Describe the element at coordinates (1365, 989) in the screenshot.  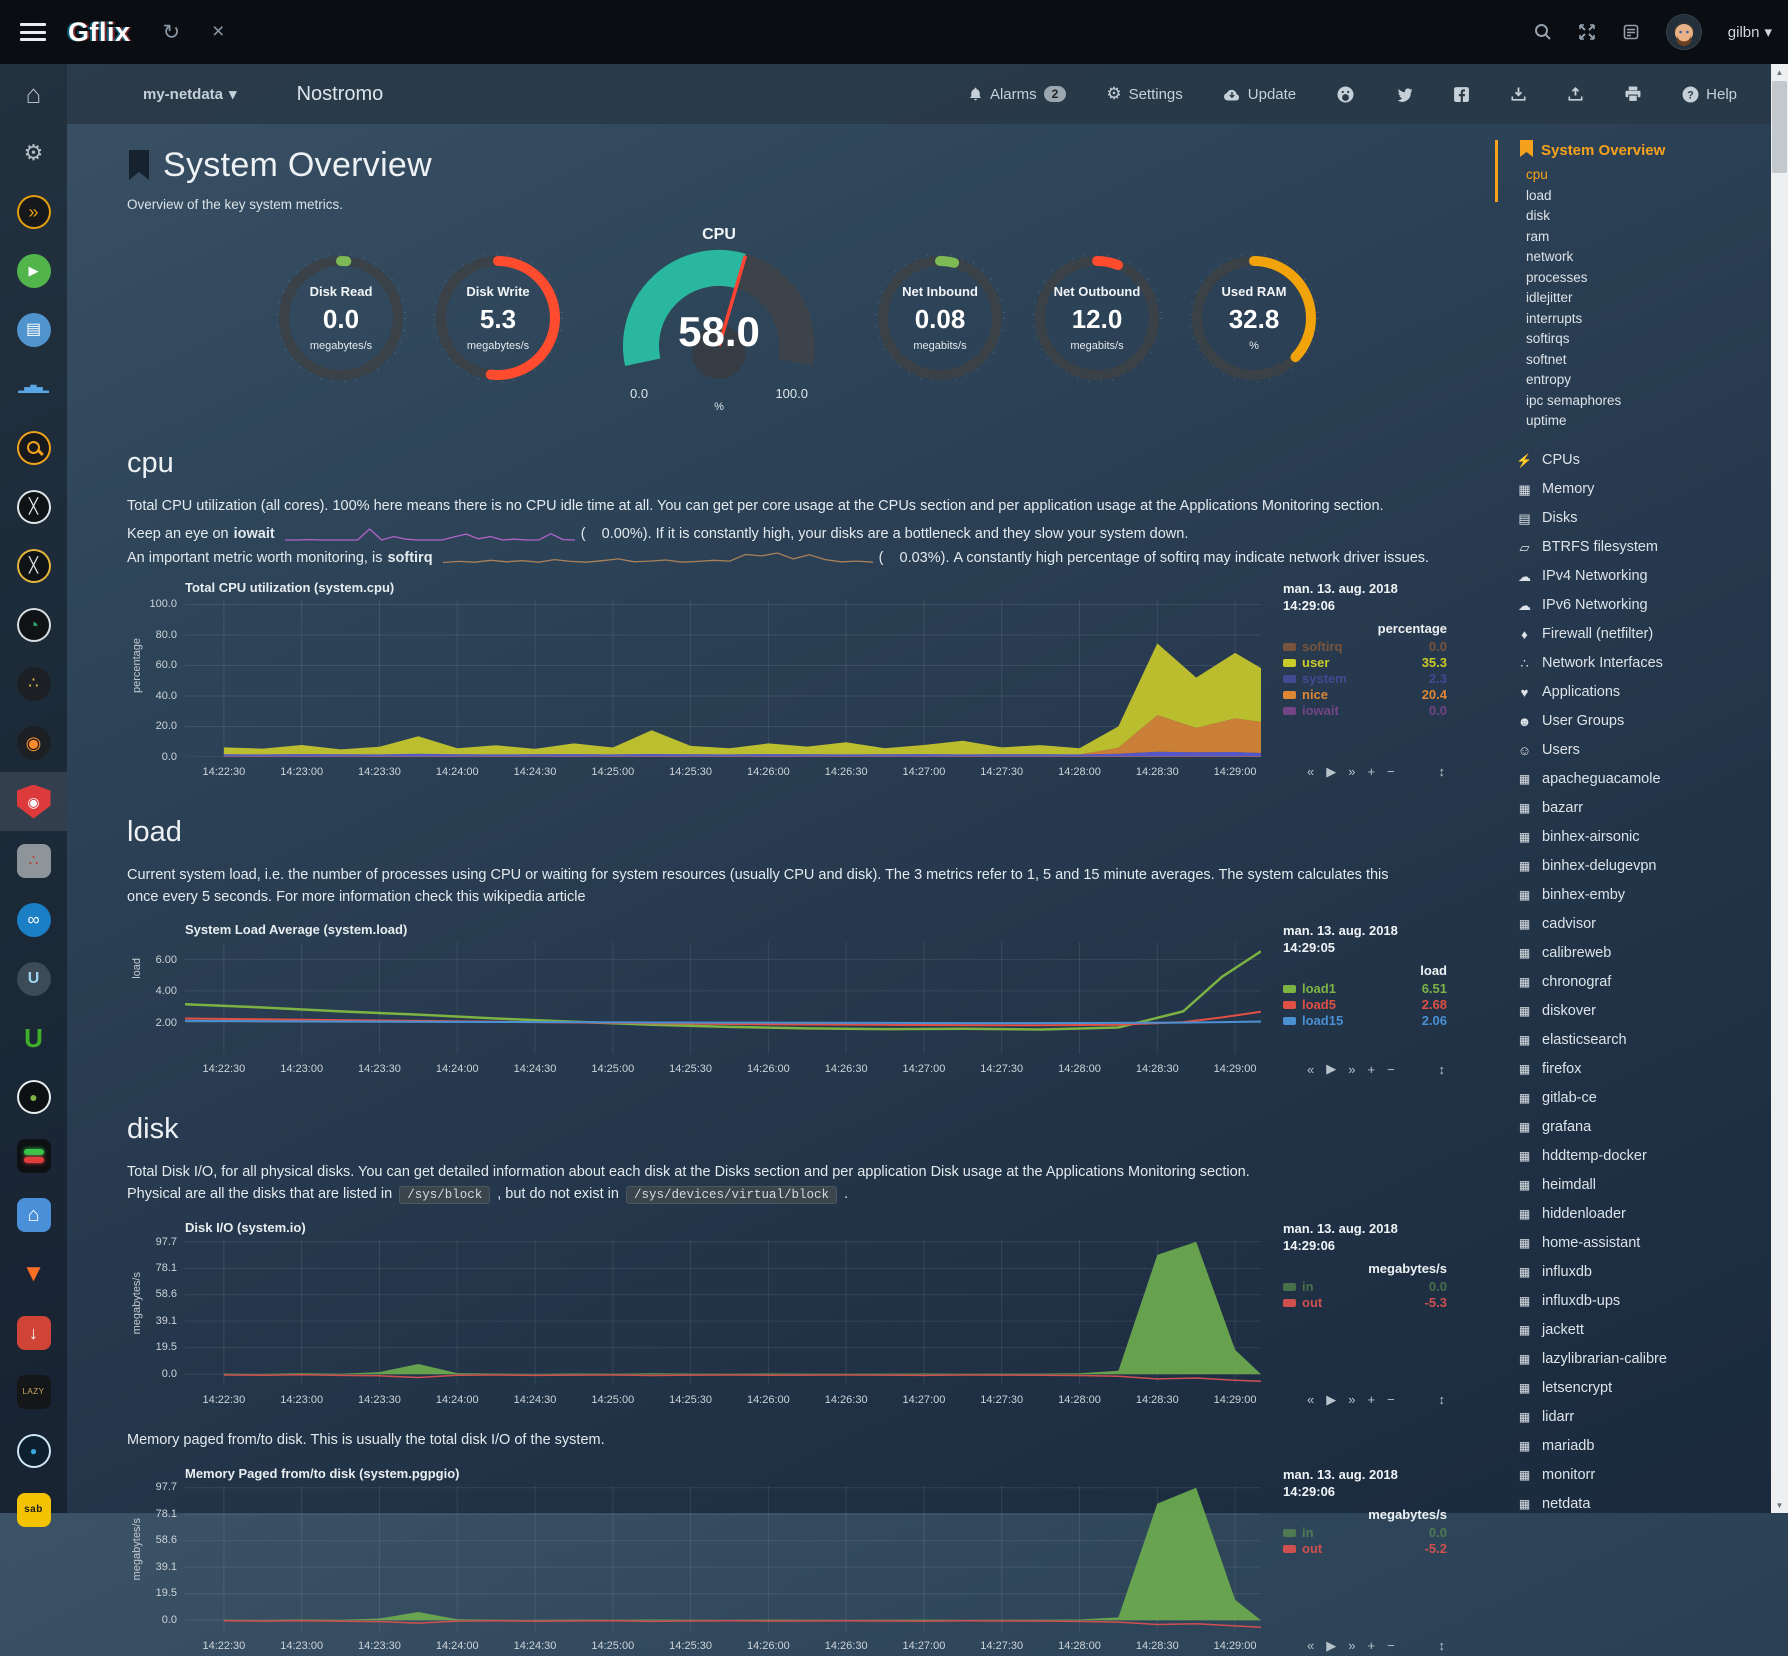
I see `legend-item-load1: load1 6.51` at that location.